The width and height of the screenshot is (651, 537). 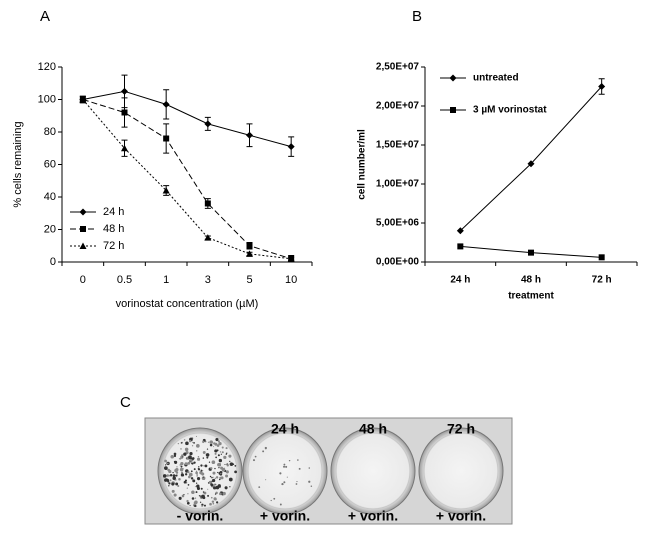 What do you see at coordinates (113, 246) in the screenshot?
I see `legend-label: 72 h` at bounding box center [113, 246].